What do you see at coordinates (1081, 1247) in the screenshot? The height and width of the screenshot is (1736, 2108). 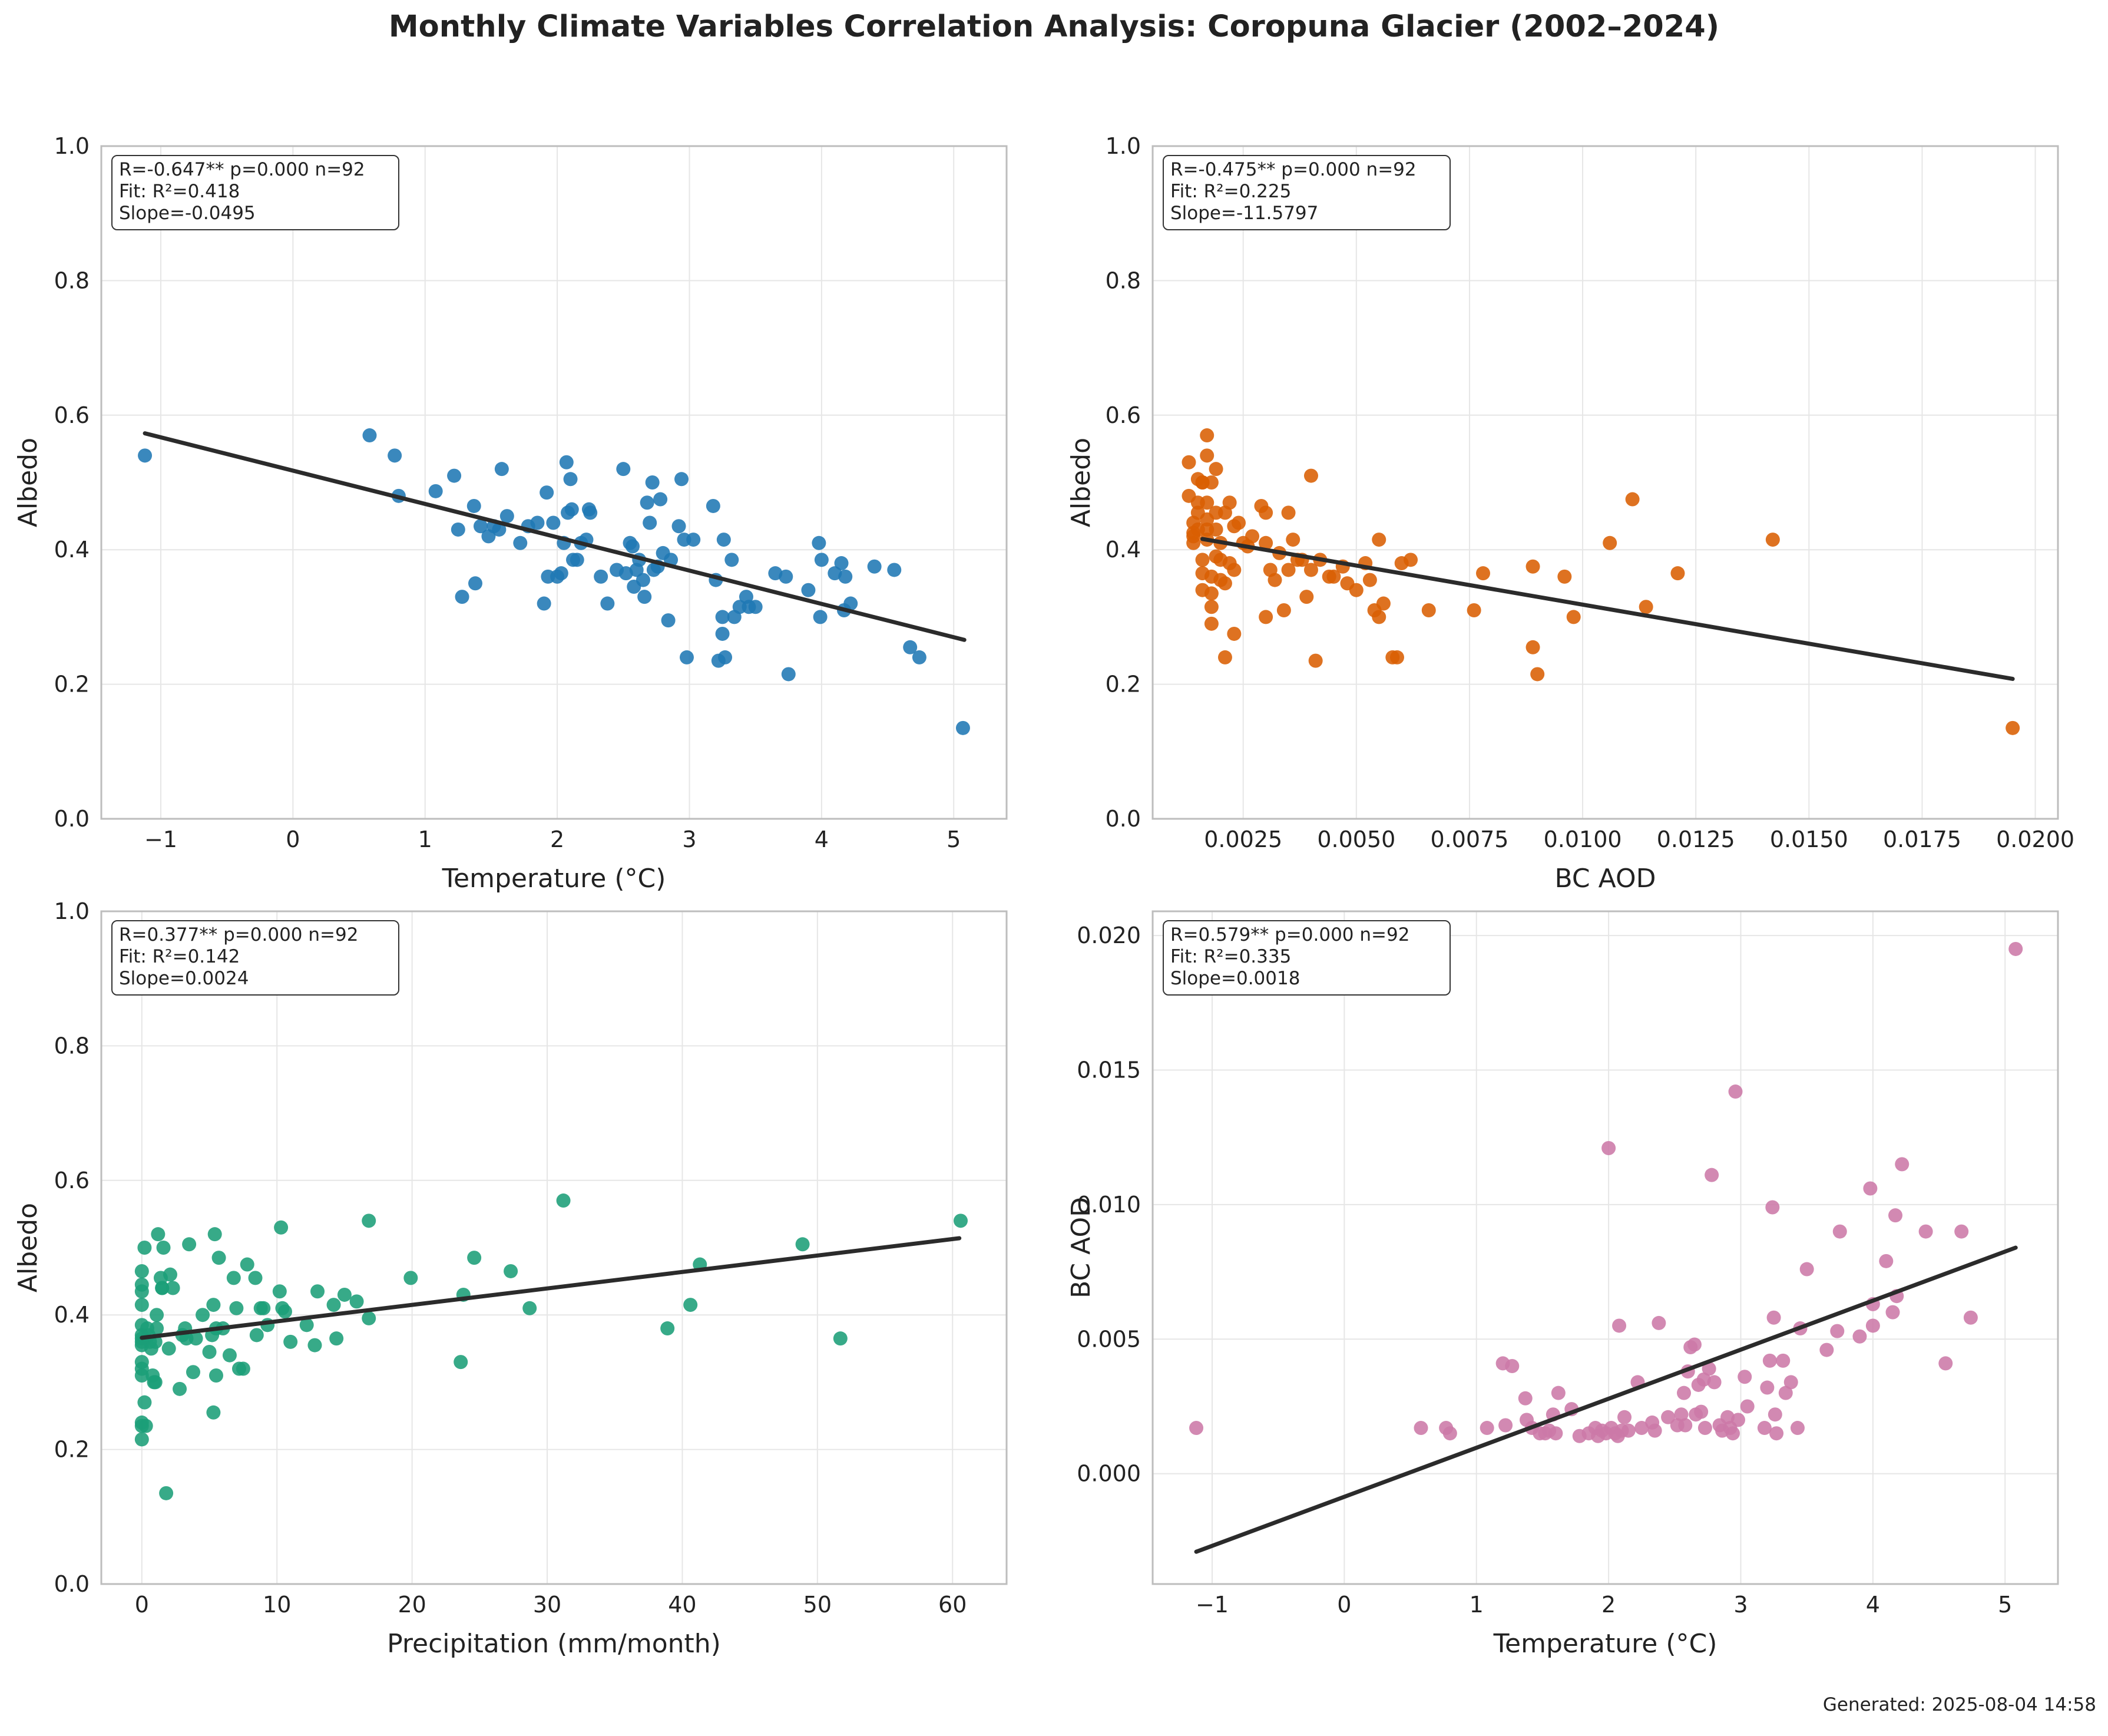 I see `y-axis-label: BC AOD` at bounding box center [1081, 1247].